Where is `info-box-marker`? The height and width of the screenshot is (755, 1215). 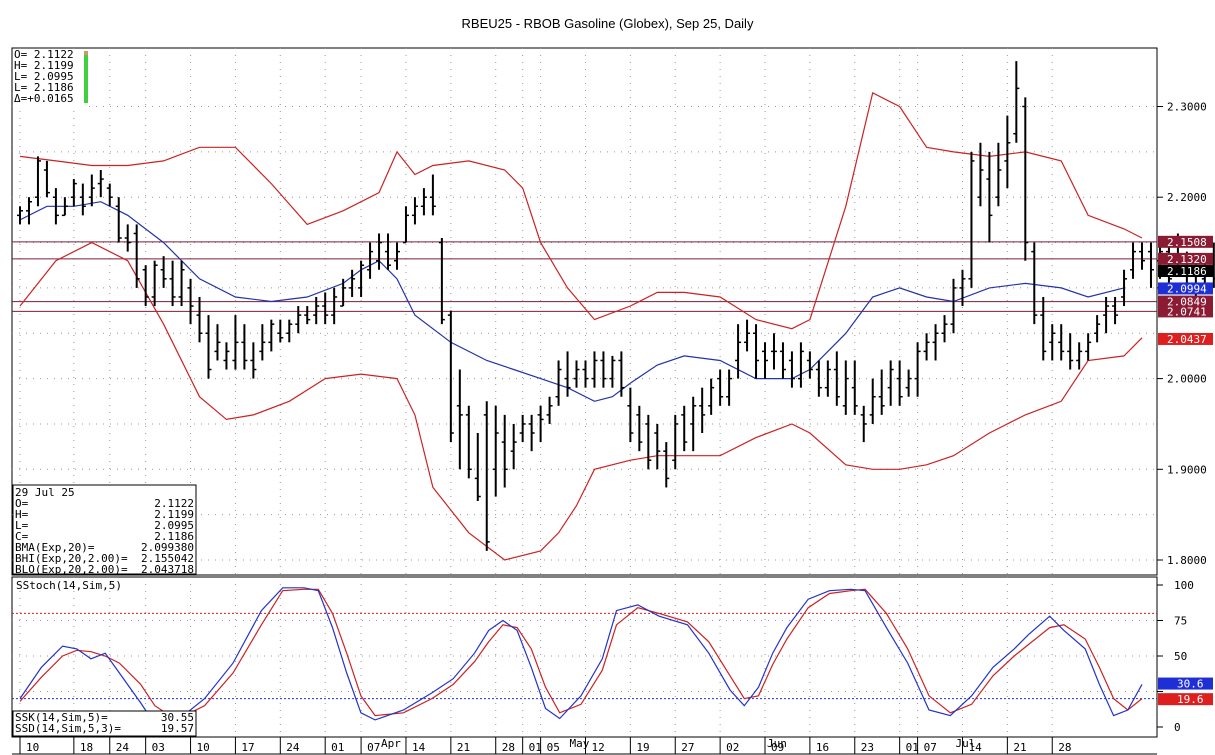 info-box-marker is located at coordinates (86, 53).